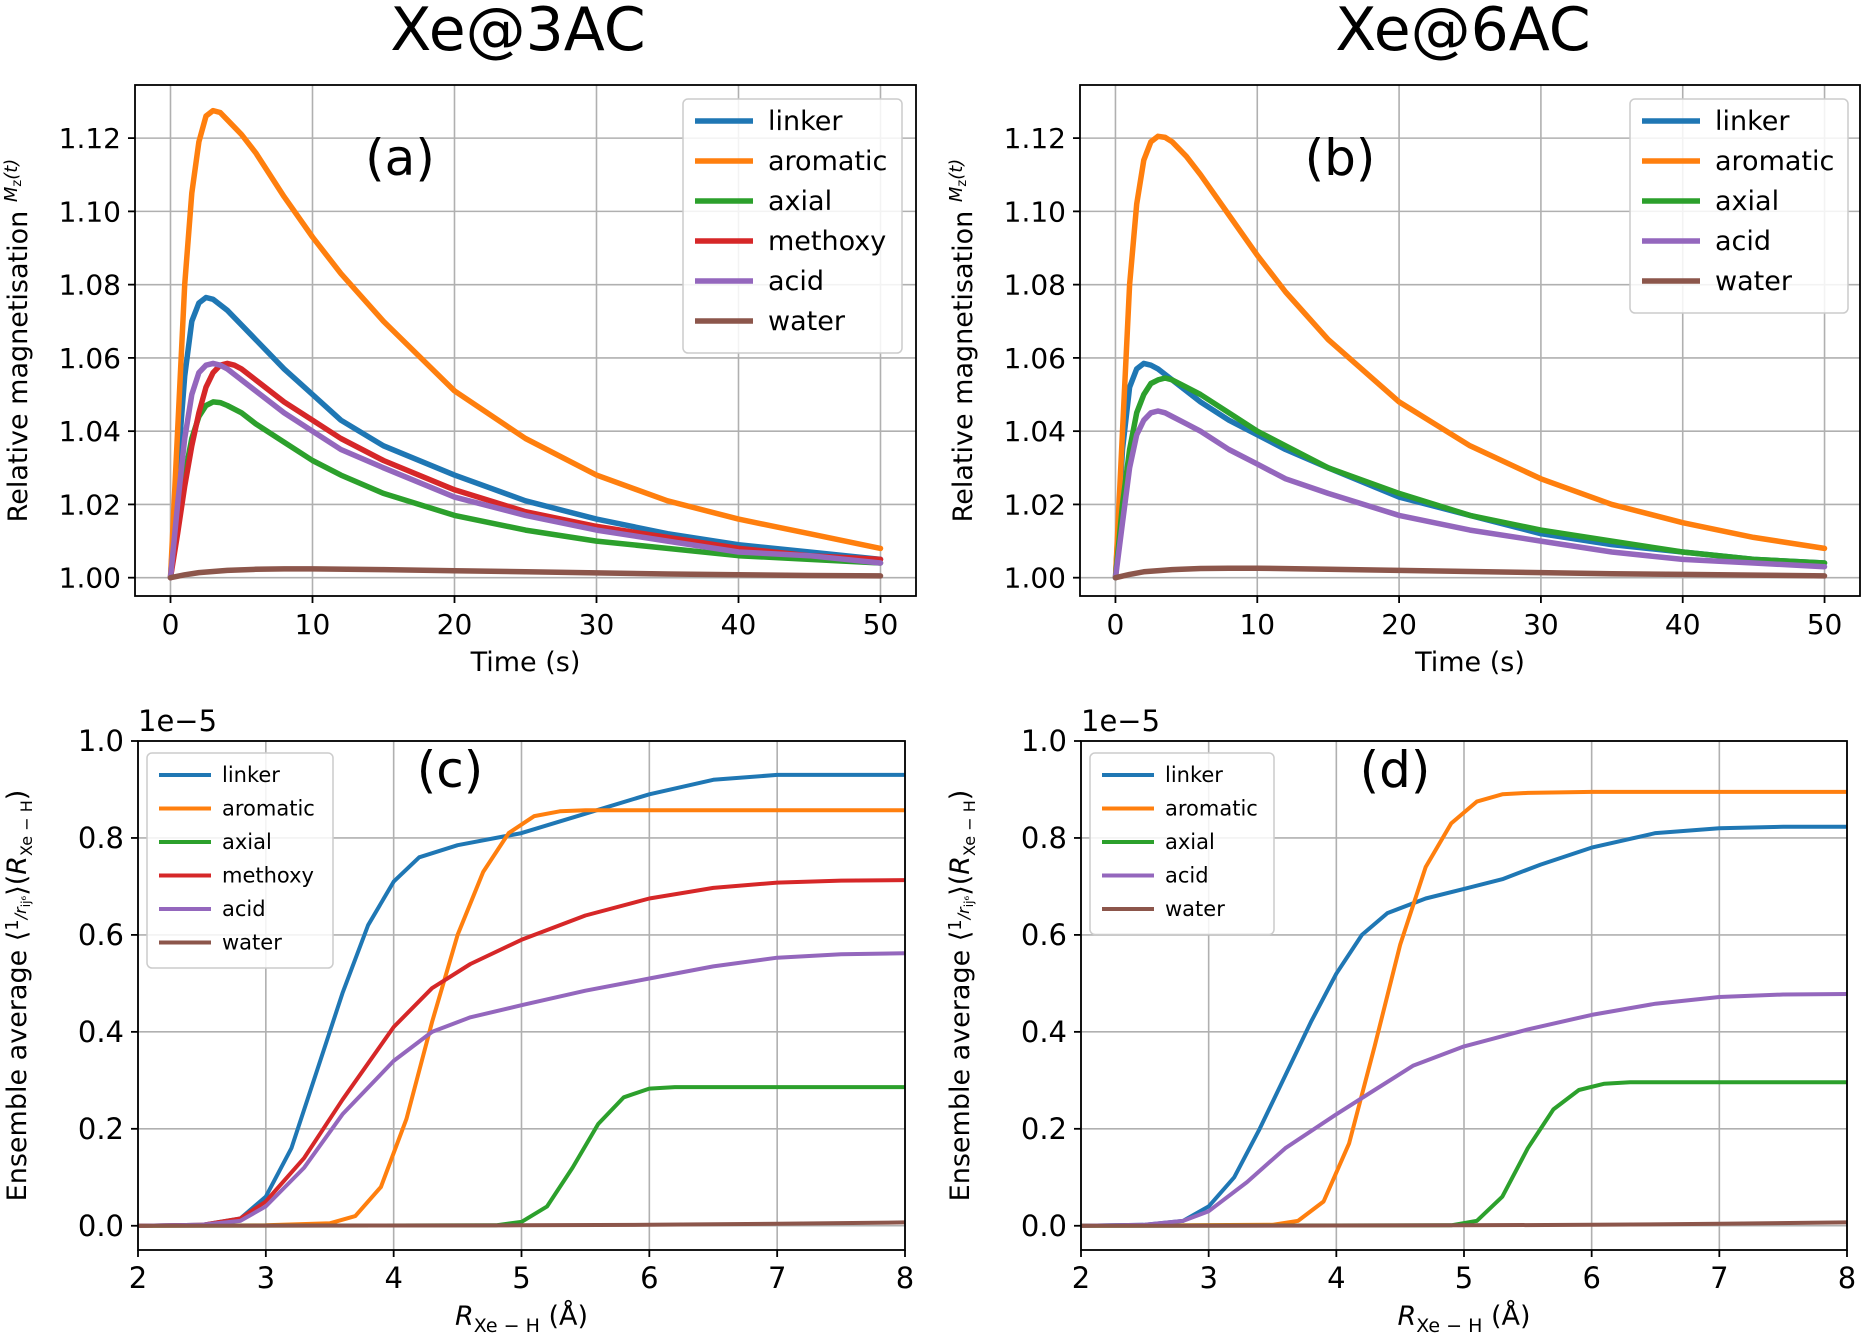 The height and width of the screenshot is (1344, 1865). I want to click on y-axis-label: Relative magnetisation Mz(t), so click(17, 341).